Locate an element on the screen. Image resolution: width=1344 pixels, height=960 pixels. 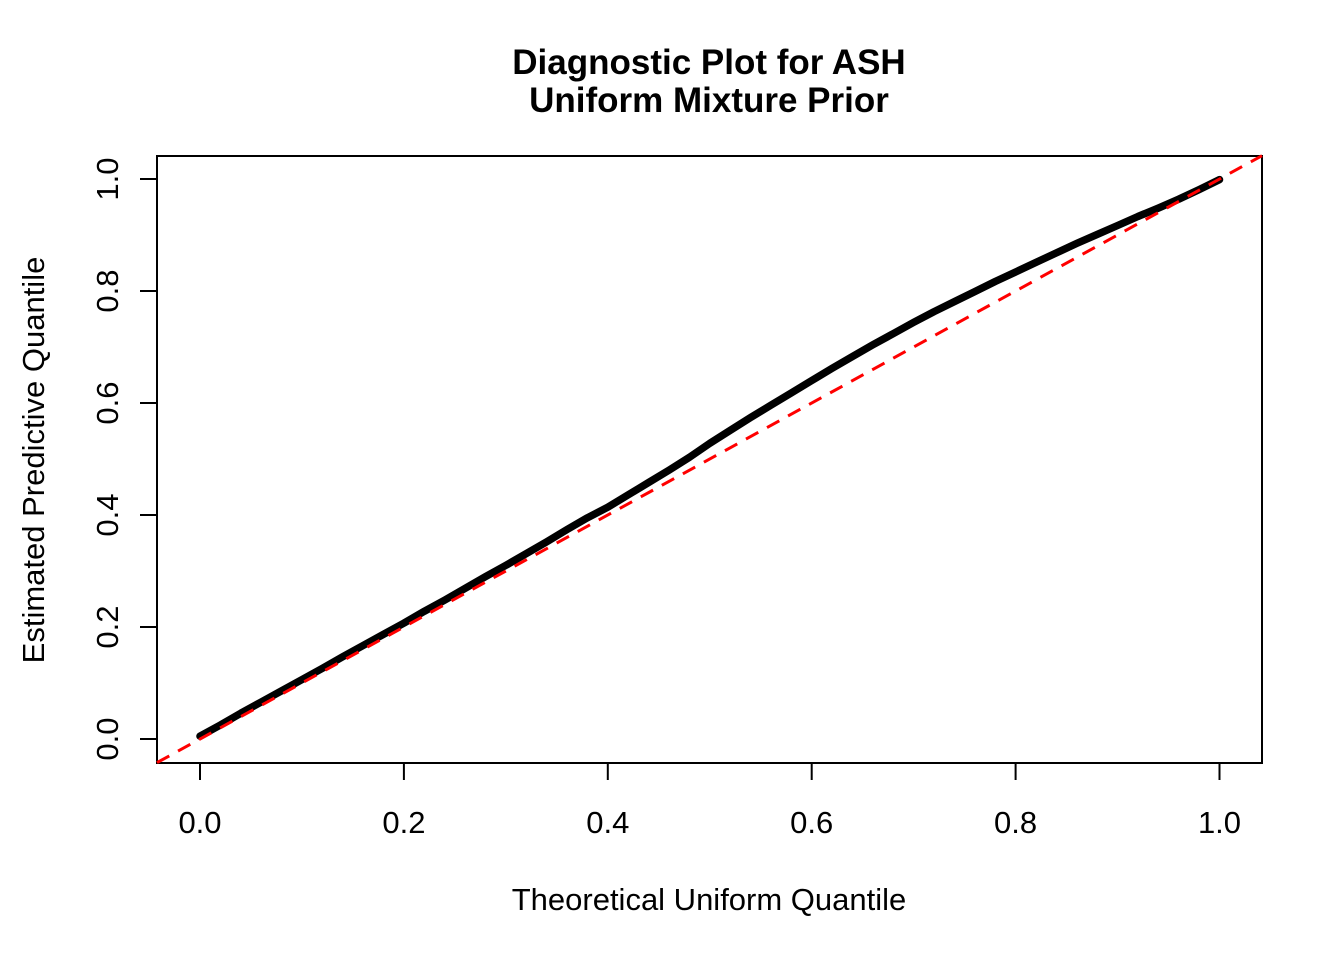
x-tick-label: 0.0 is located at coordinates (199, 822).